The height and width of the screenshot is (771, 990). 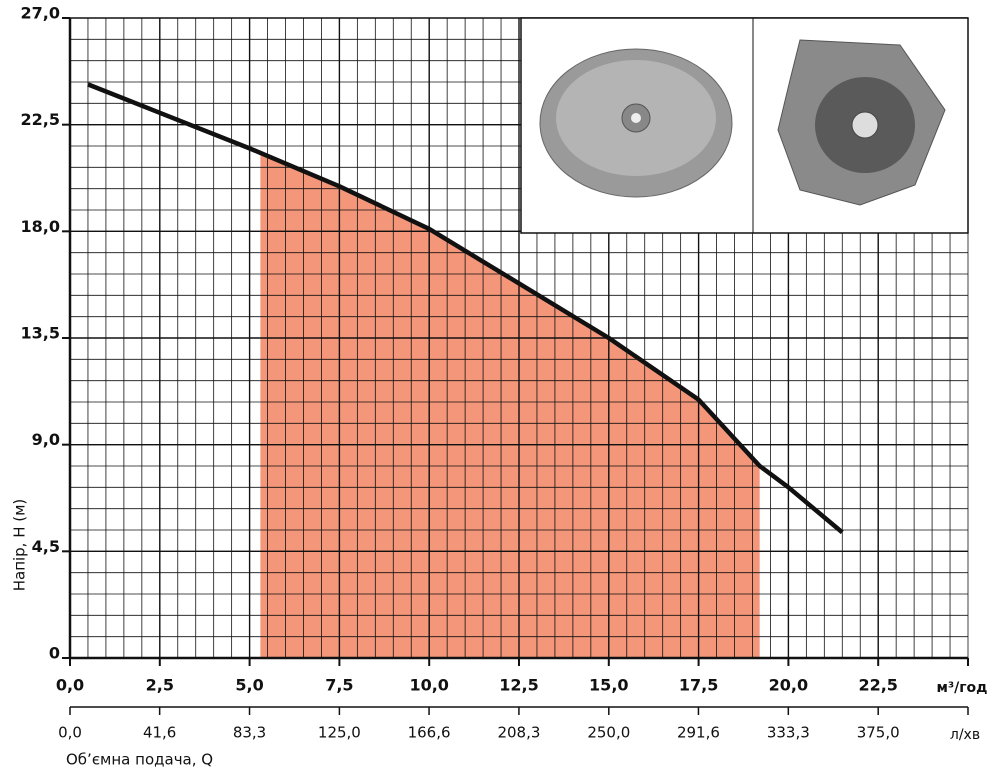 I want to click on x-axis-label: Об’ємна подача, Q, so click(x=139, y=760).